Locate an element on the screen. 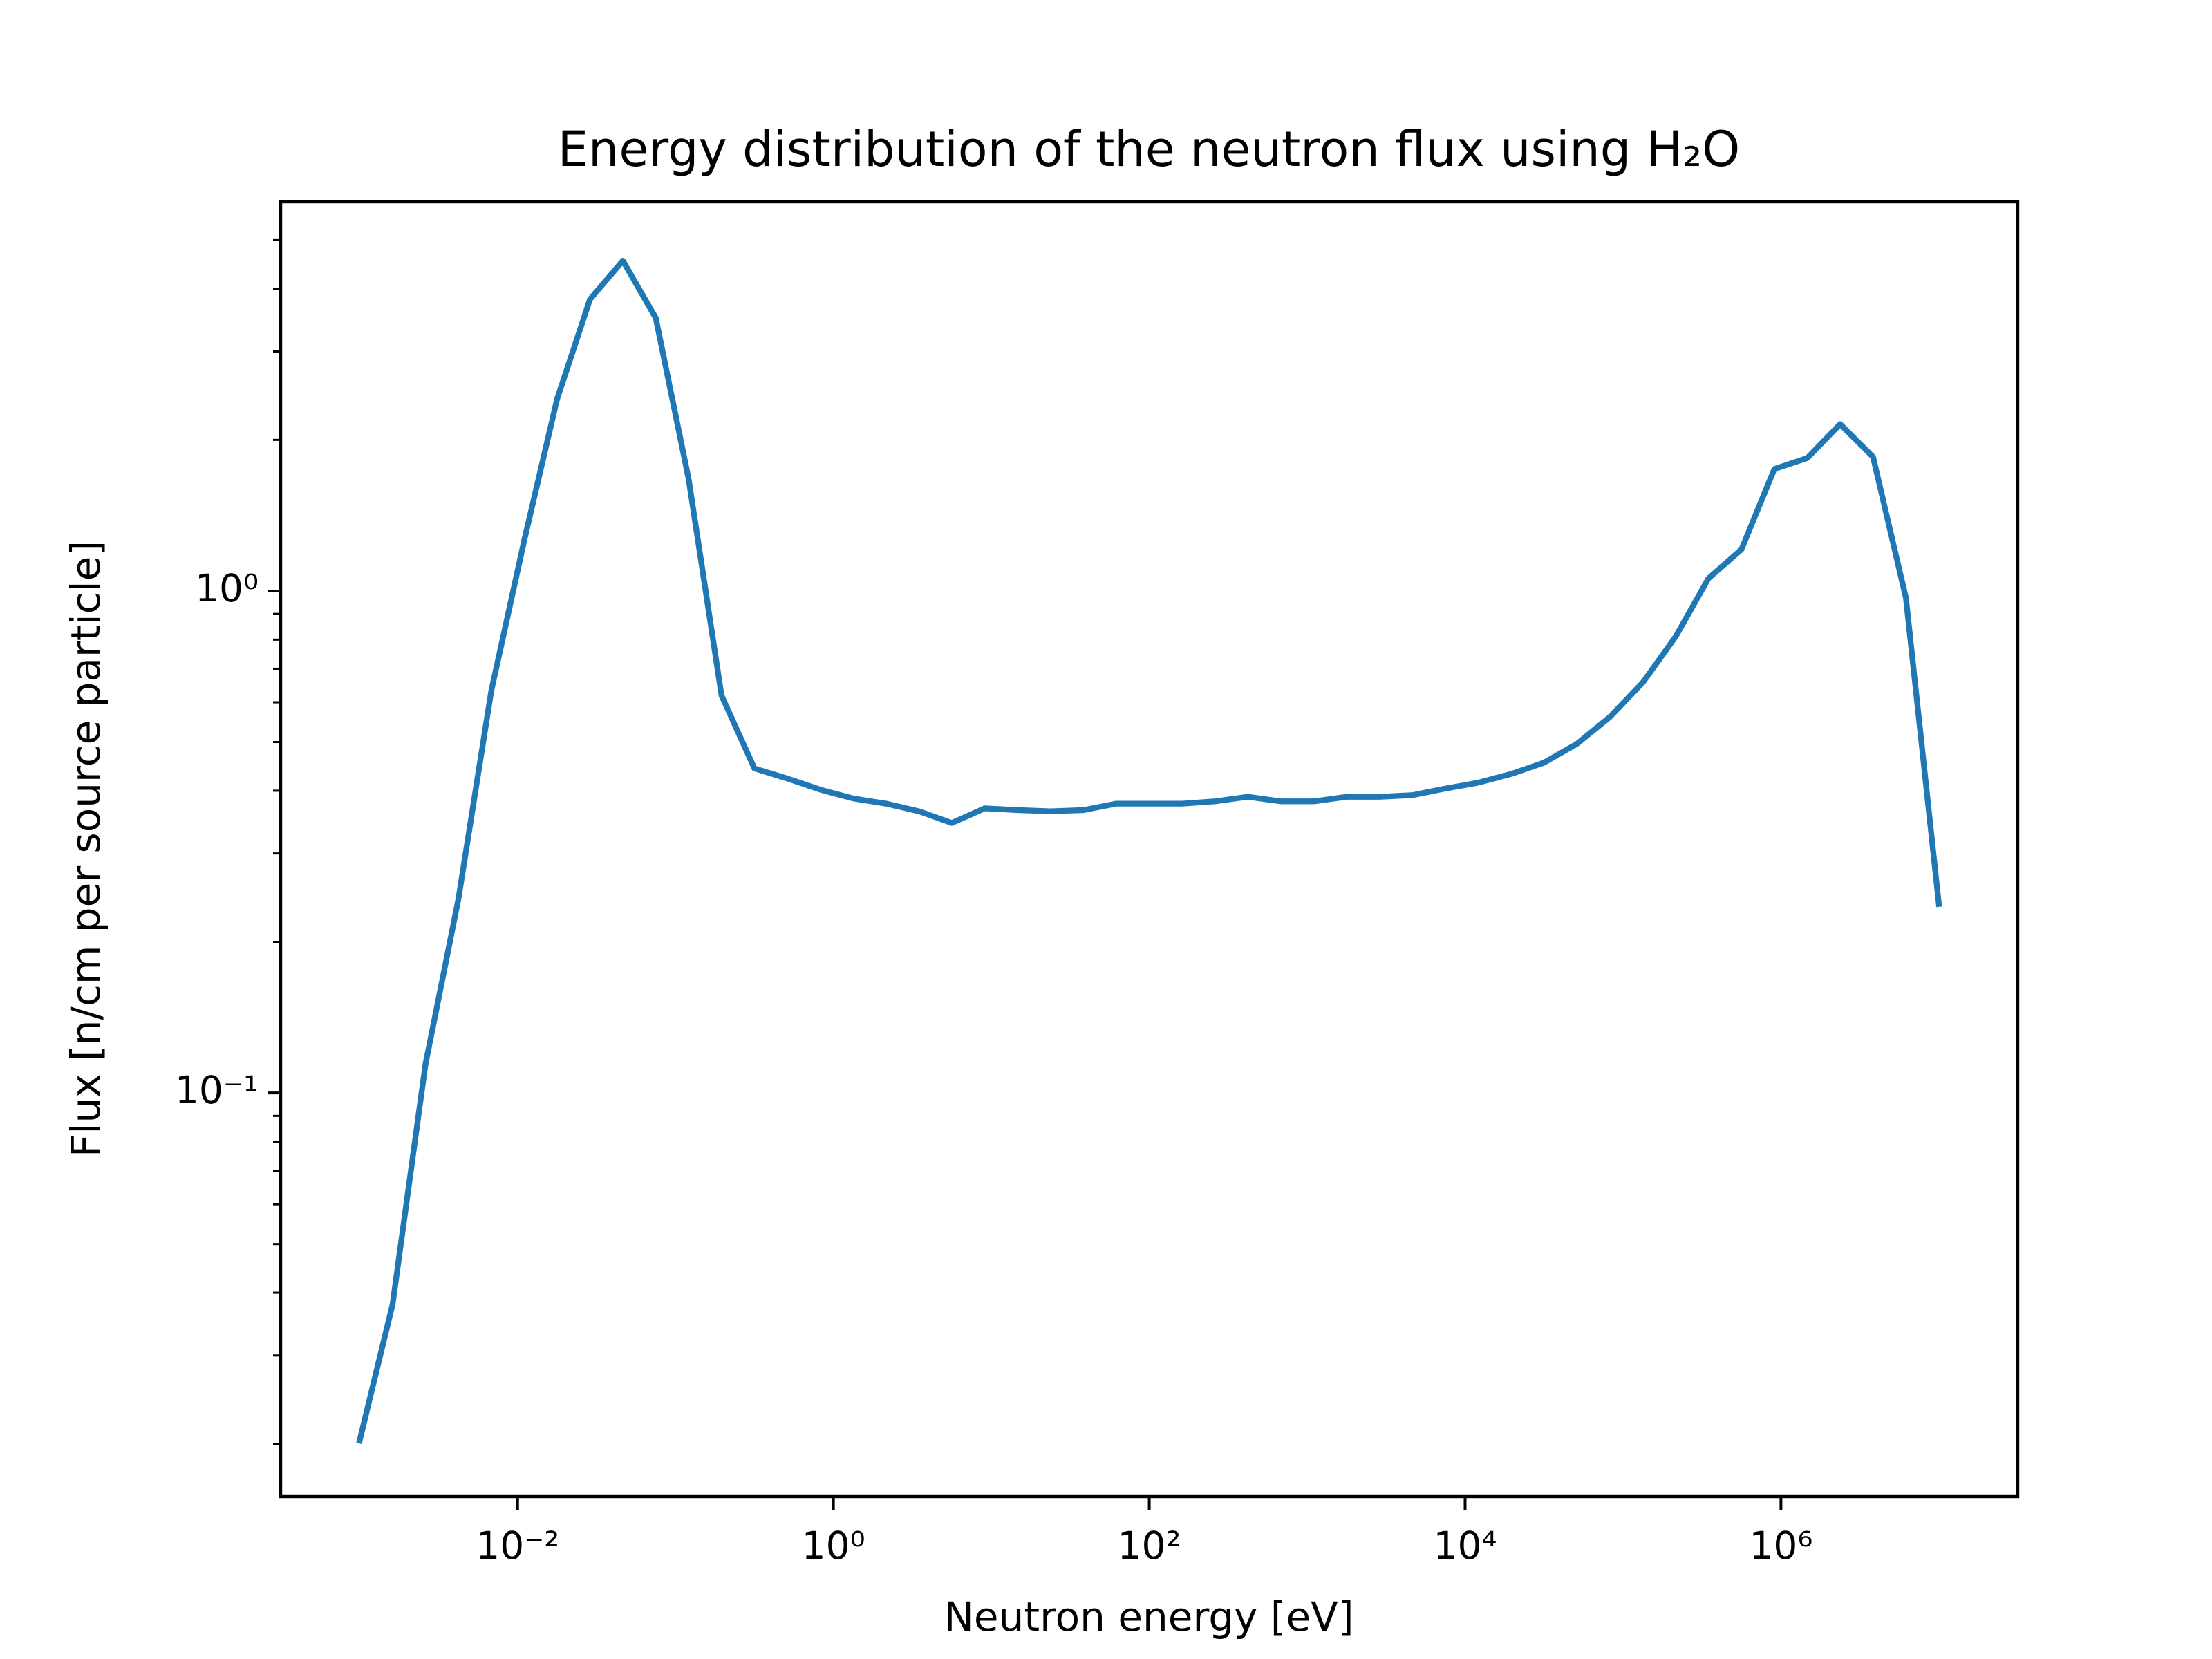 This screenshot has height=1659, width=2212. x-tick-label: 10⁻² is located at coordinates (517, 1546).